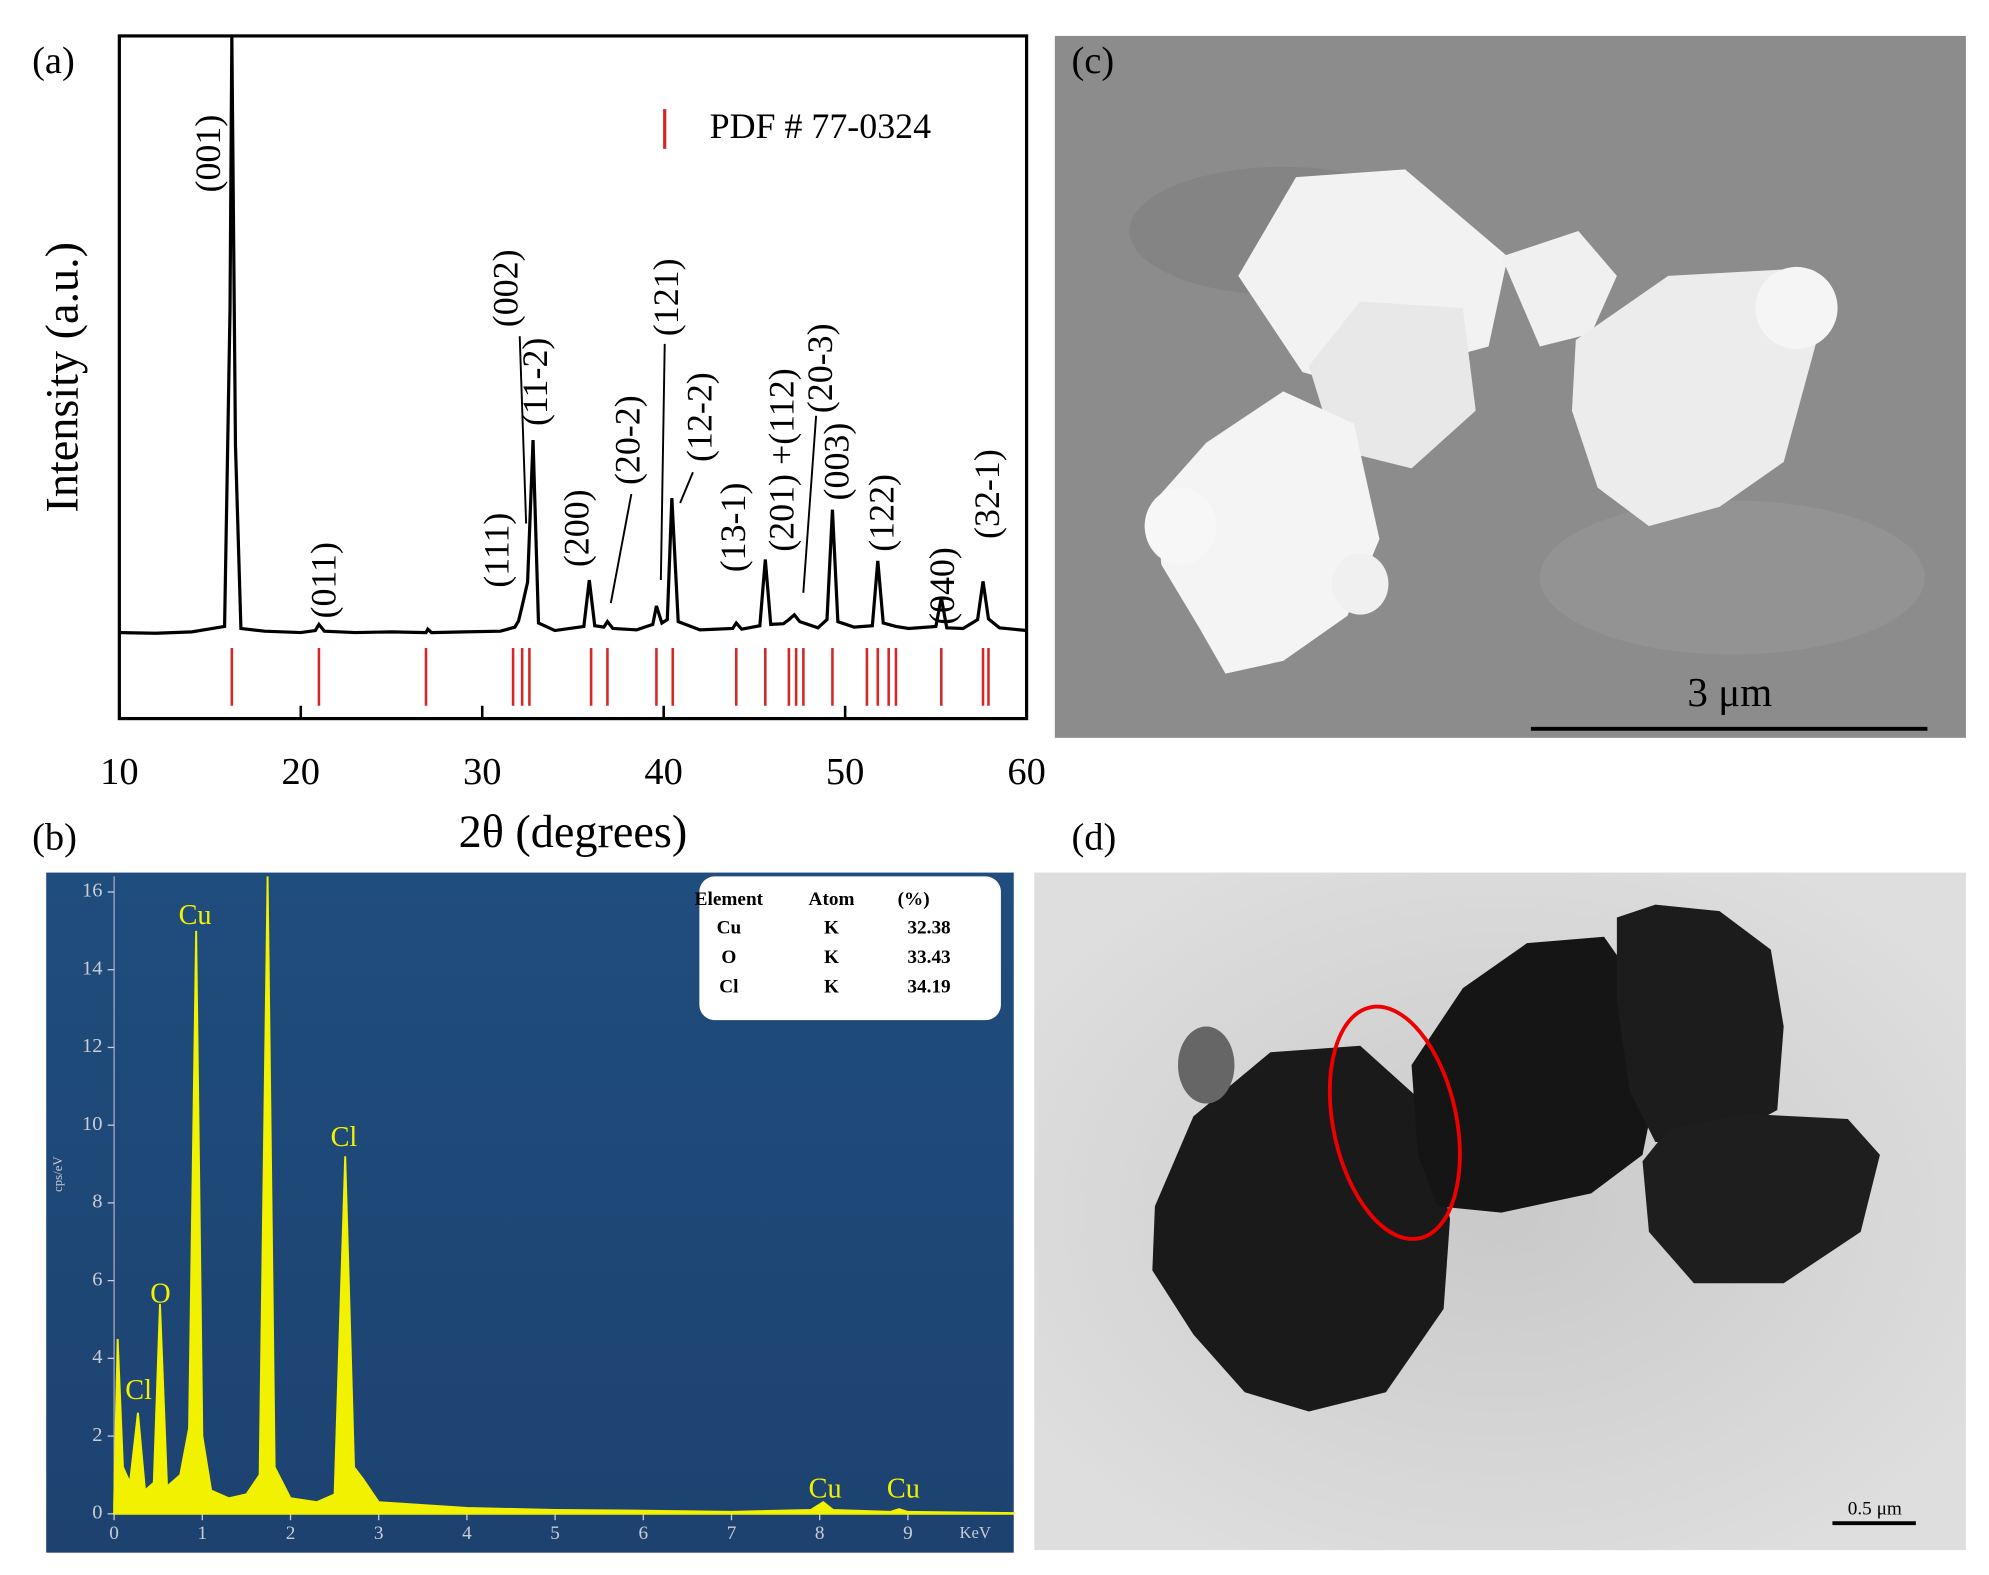 The width and height of the screenshot is (1989, 1575). Describe the element at coordinates (845, 772) in the screenshot. I see `x-tick-label: 50` at that location.